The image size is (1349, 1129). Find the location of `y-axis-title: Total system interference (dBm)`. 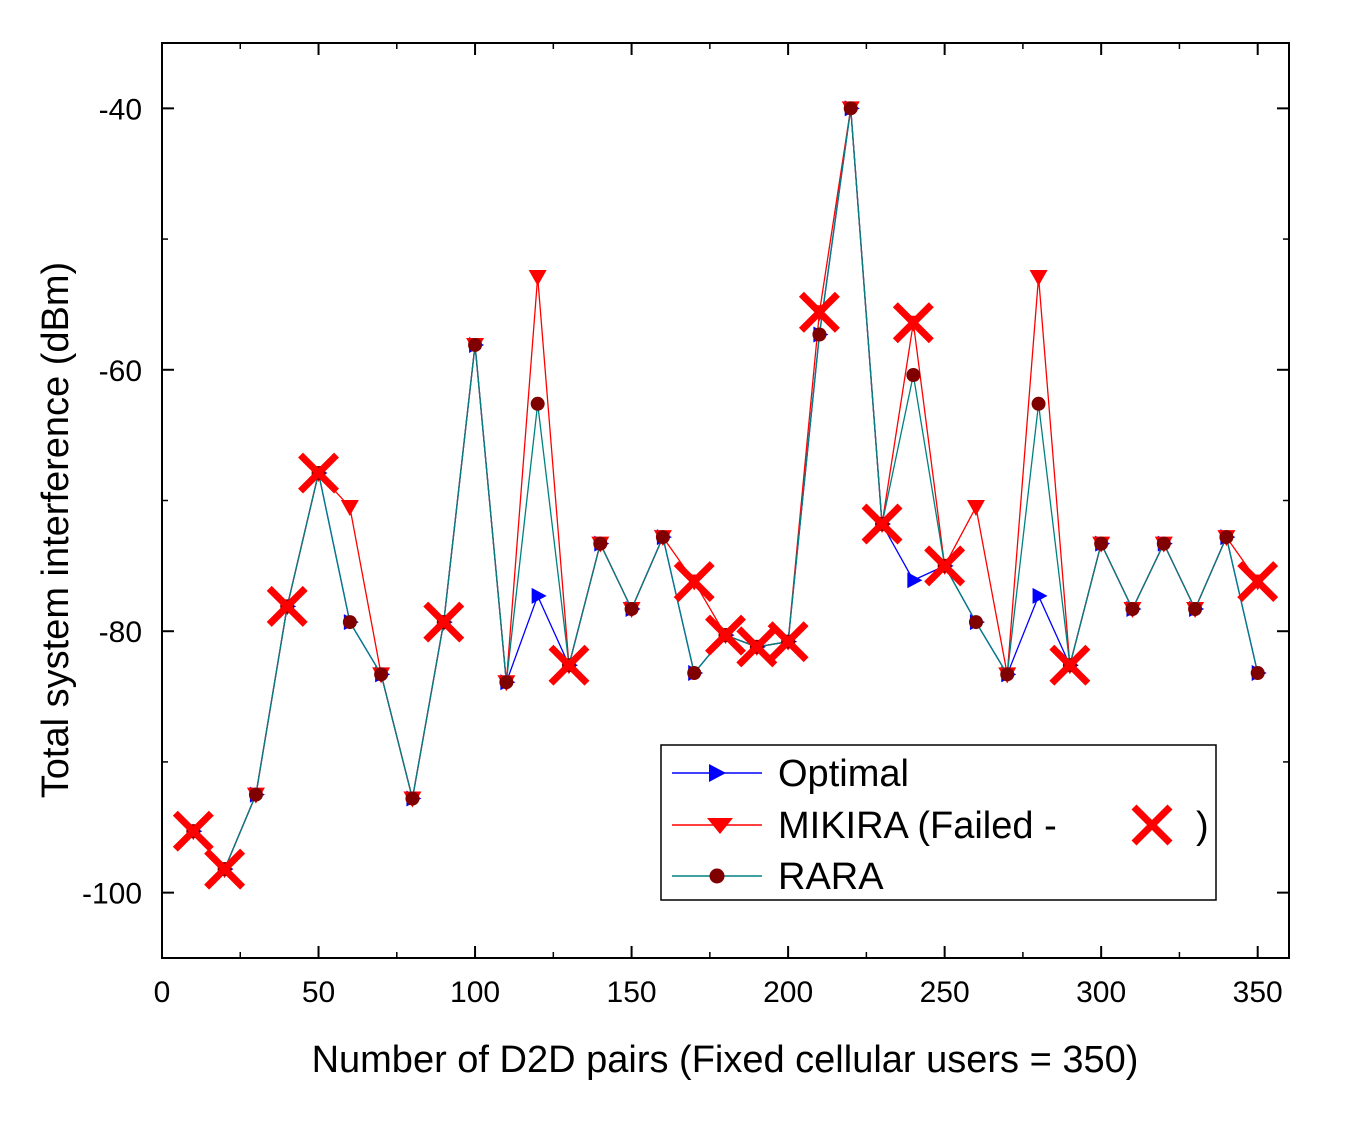

y-axis-title: Total system interference (dBm) is located at coordinates (56, 530).